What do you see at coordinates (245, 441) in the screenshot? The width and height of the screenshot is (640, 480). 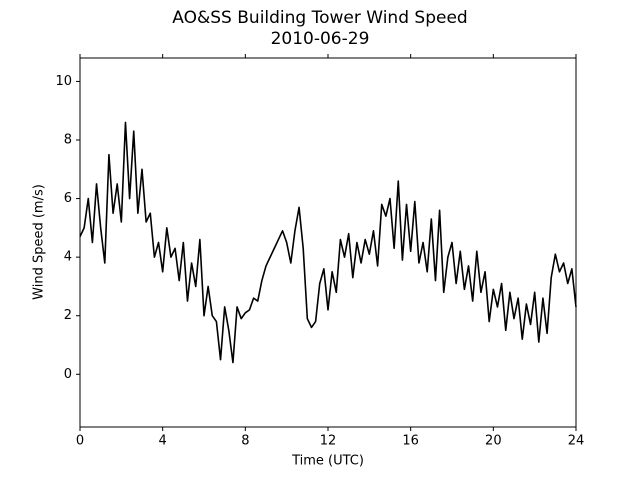 I see `x-tick-label: 8` at bounding box center [245, 441].